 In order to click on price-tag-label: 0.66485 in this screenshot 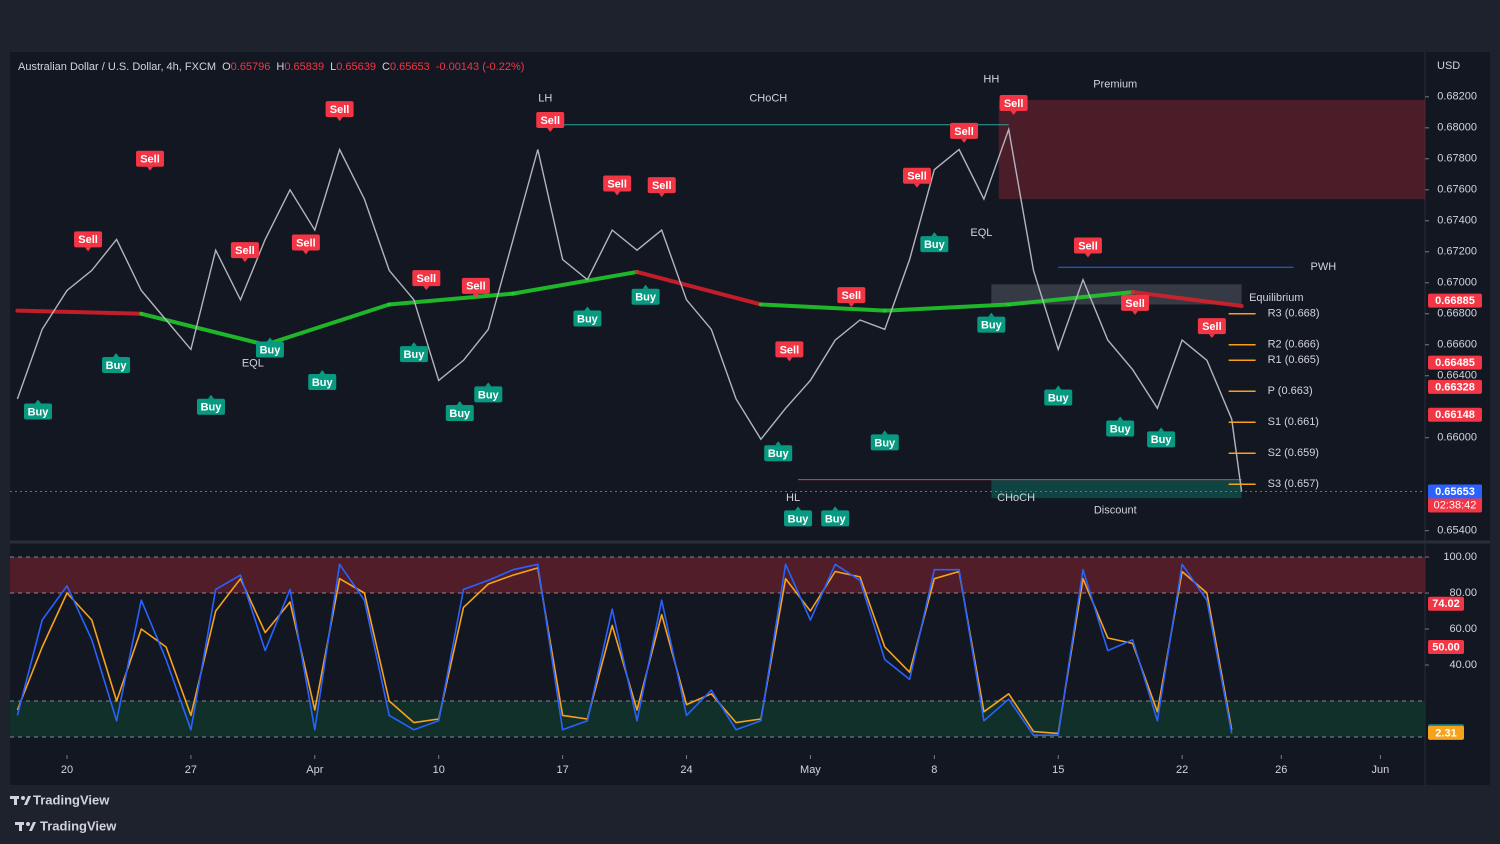, I will do `click(1455, 363)`.